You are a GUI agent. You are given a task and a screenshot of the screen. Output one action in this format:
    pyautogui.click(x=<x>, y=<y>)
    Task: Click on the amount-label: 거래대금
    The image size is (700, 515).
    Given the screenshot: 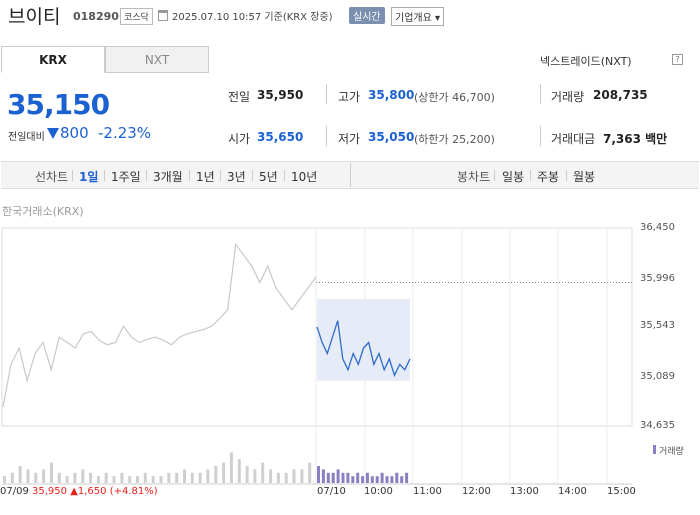 What is the action you would take?
    pyautogui.click(x=573, y=139)
    